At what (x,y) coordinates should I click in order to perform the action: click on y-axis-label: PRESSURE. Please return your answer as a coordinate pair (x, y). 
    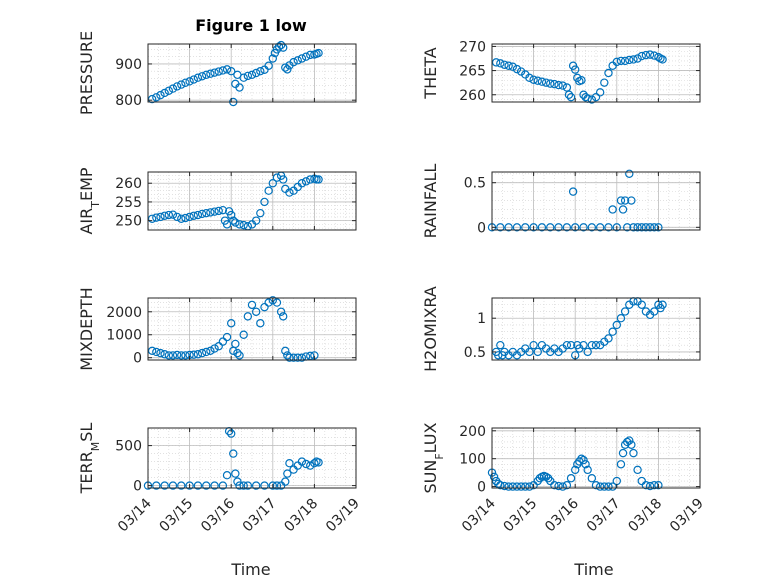
    Looking at the image, I should click on (86, 73).